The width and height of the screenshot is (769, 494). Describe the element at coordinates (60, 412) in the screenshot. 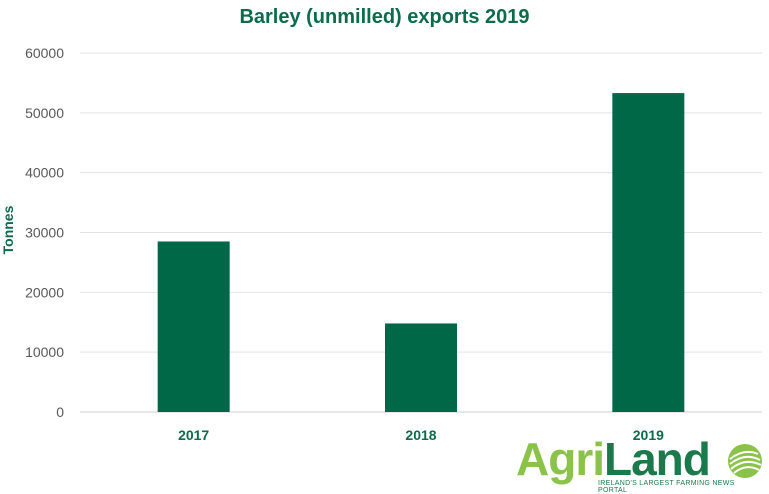

I see `y-tick-label: 0` at that location.